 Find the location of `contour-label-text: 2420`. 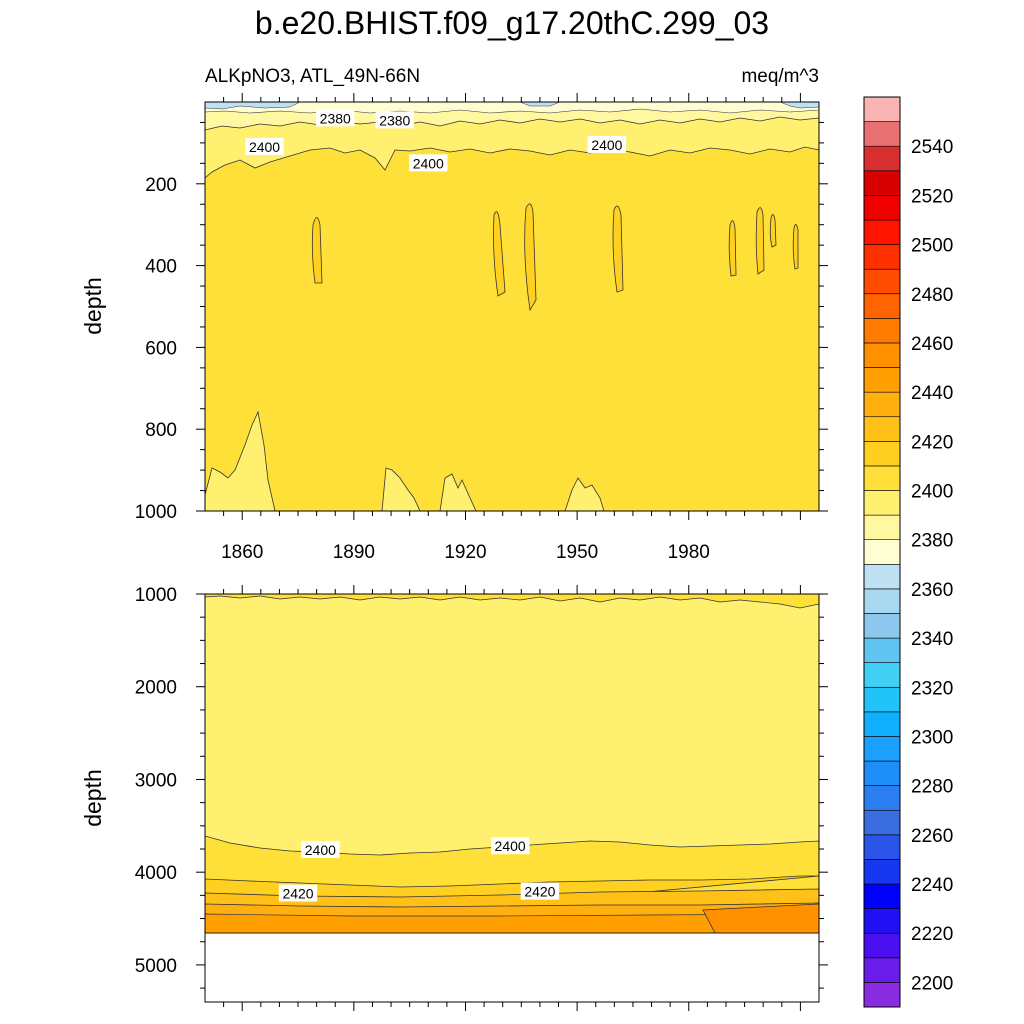

contour-label-text: 2420 is located at coordinates (297, 894).